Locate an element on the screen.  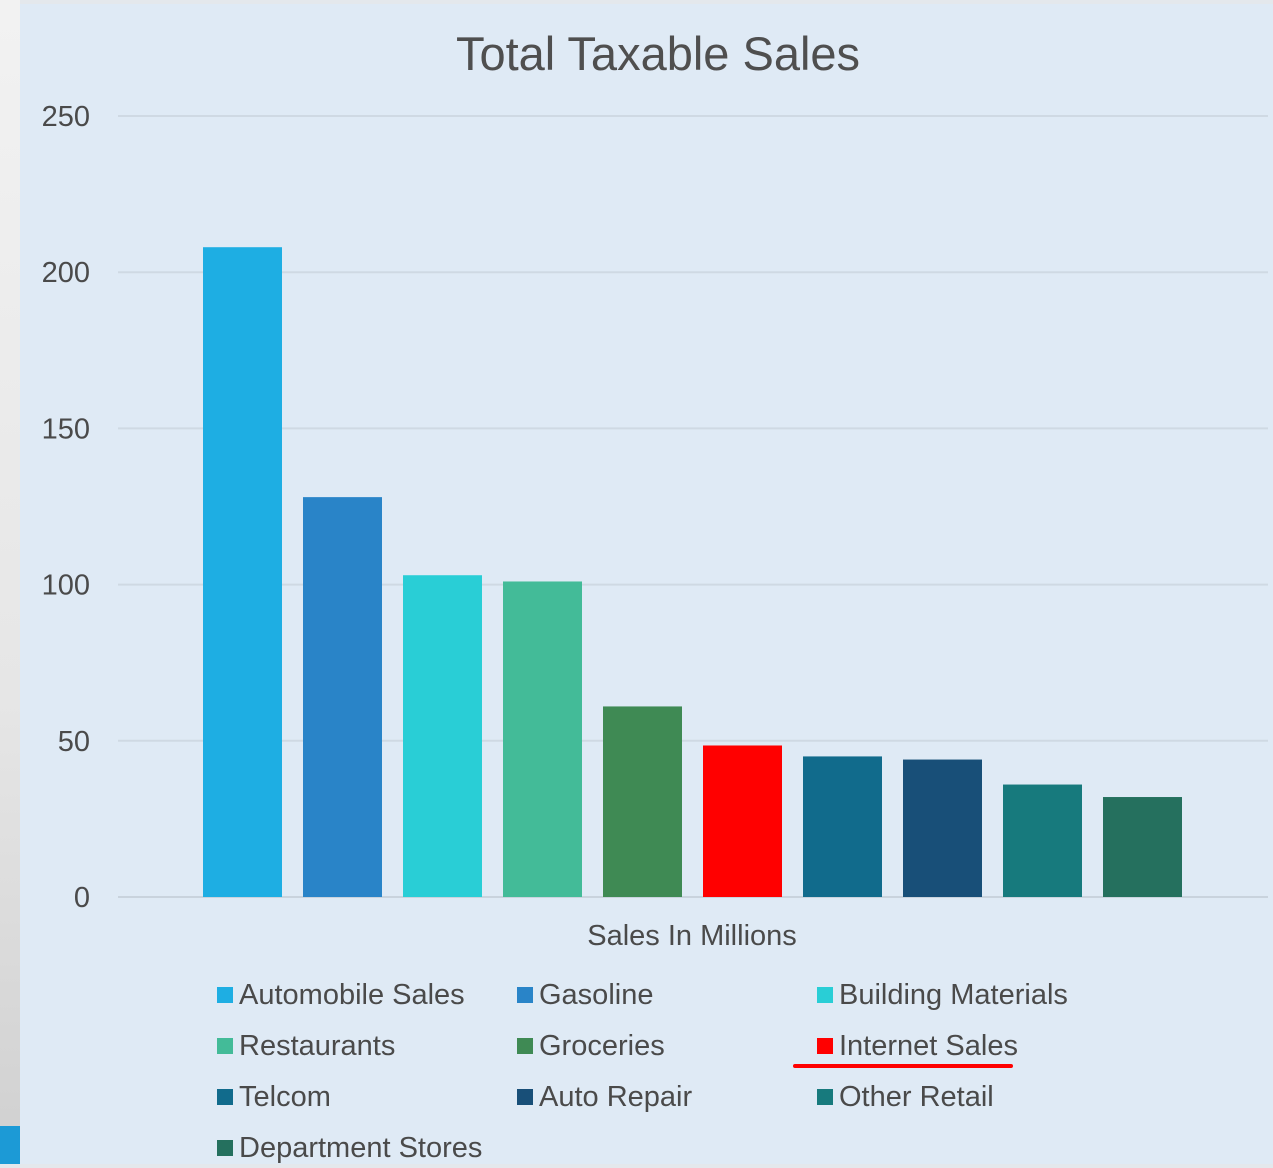
y-tick-label: 250 is located at coordinates (66, 117).